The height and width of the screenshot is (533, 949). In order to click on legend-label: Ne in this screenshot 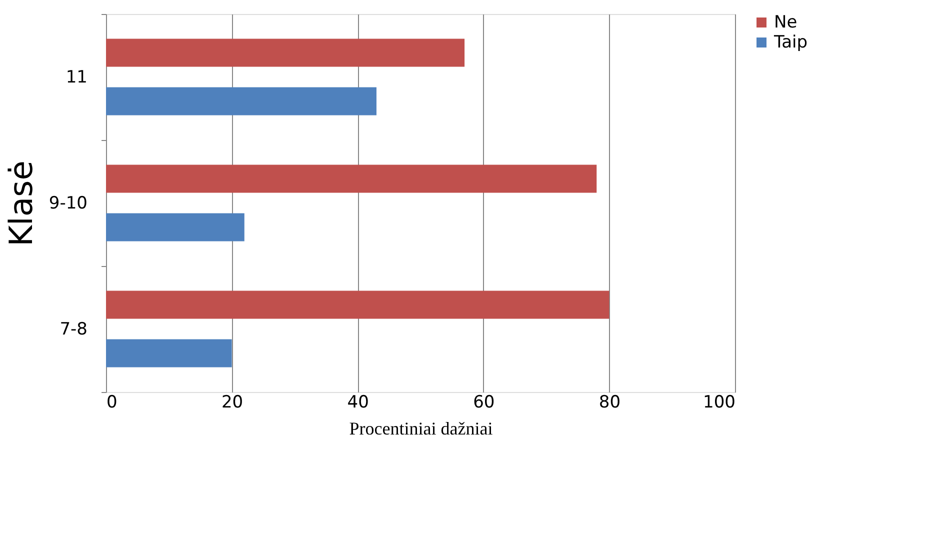, I will do `click(786, 22)`.